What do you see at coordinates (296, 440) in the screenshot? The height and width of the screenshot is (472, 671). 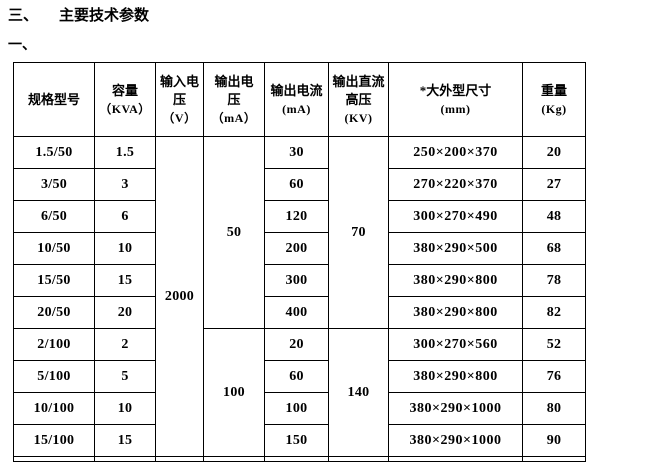 I see `cell-output-current: 150` at bounding box center [296, 440].